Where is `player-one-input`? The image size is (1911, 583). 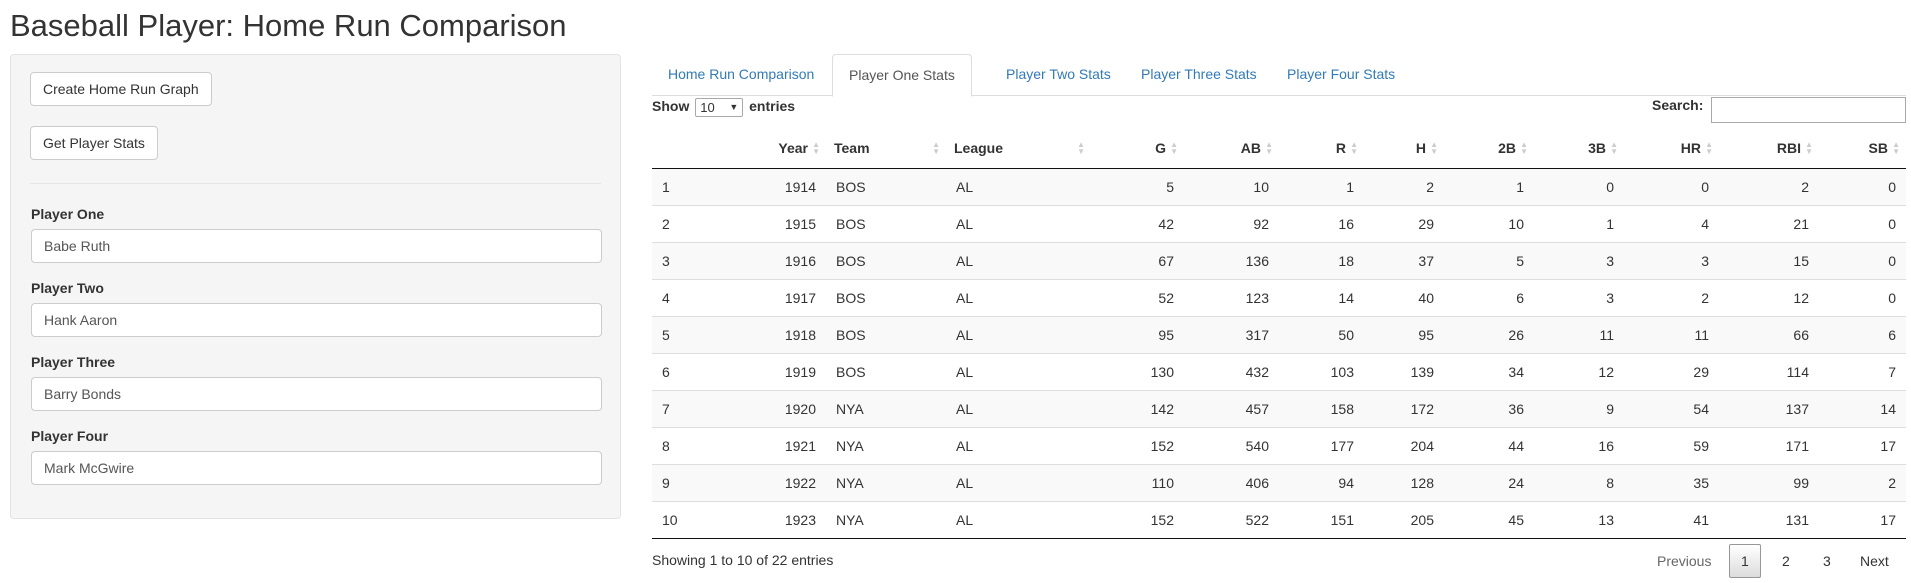 player-one-input is located at coordinates (316, 246).